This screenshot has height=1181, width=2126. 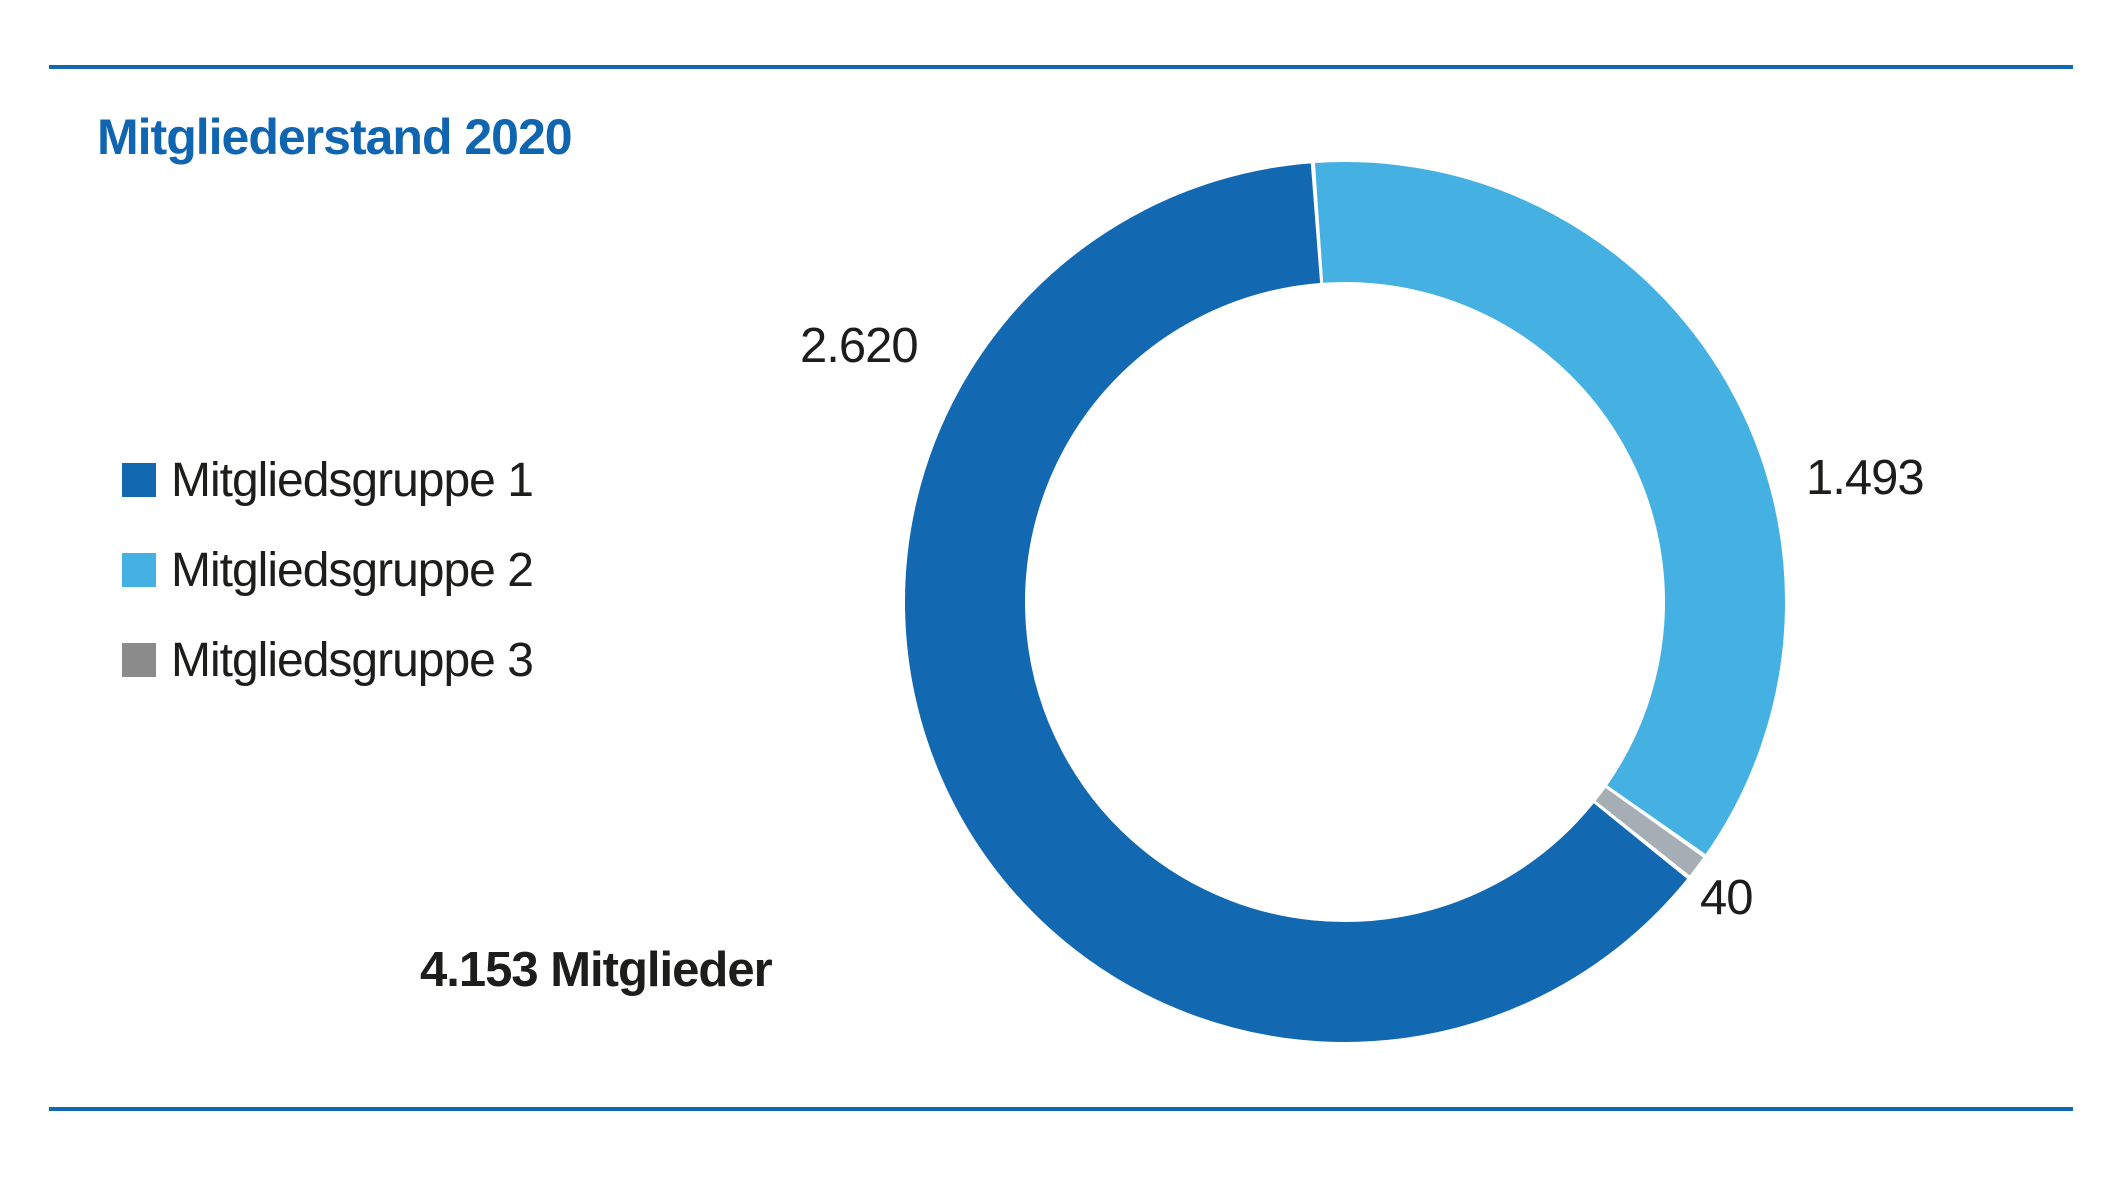 I want to click on legend-swatch-group1, so click(x=139, y=480).